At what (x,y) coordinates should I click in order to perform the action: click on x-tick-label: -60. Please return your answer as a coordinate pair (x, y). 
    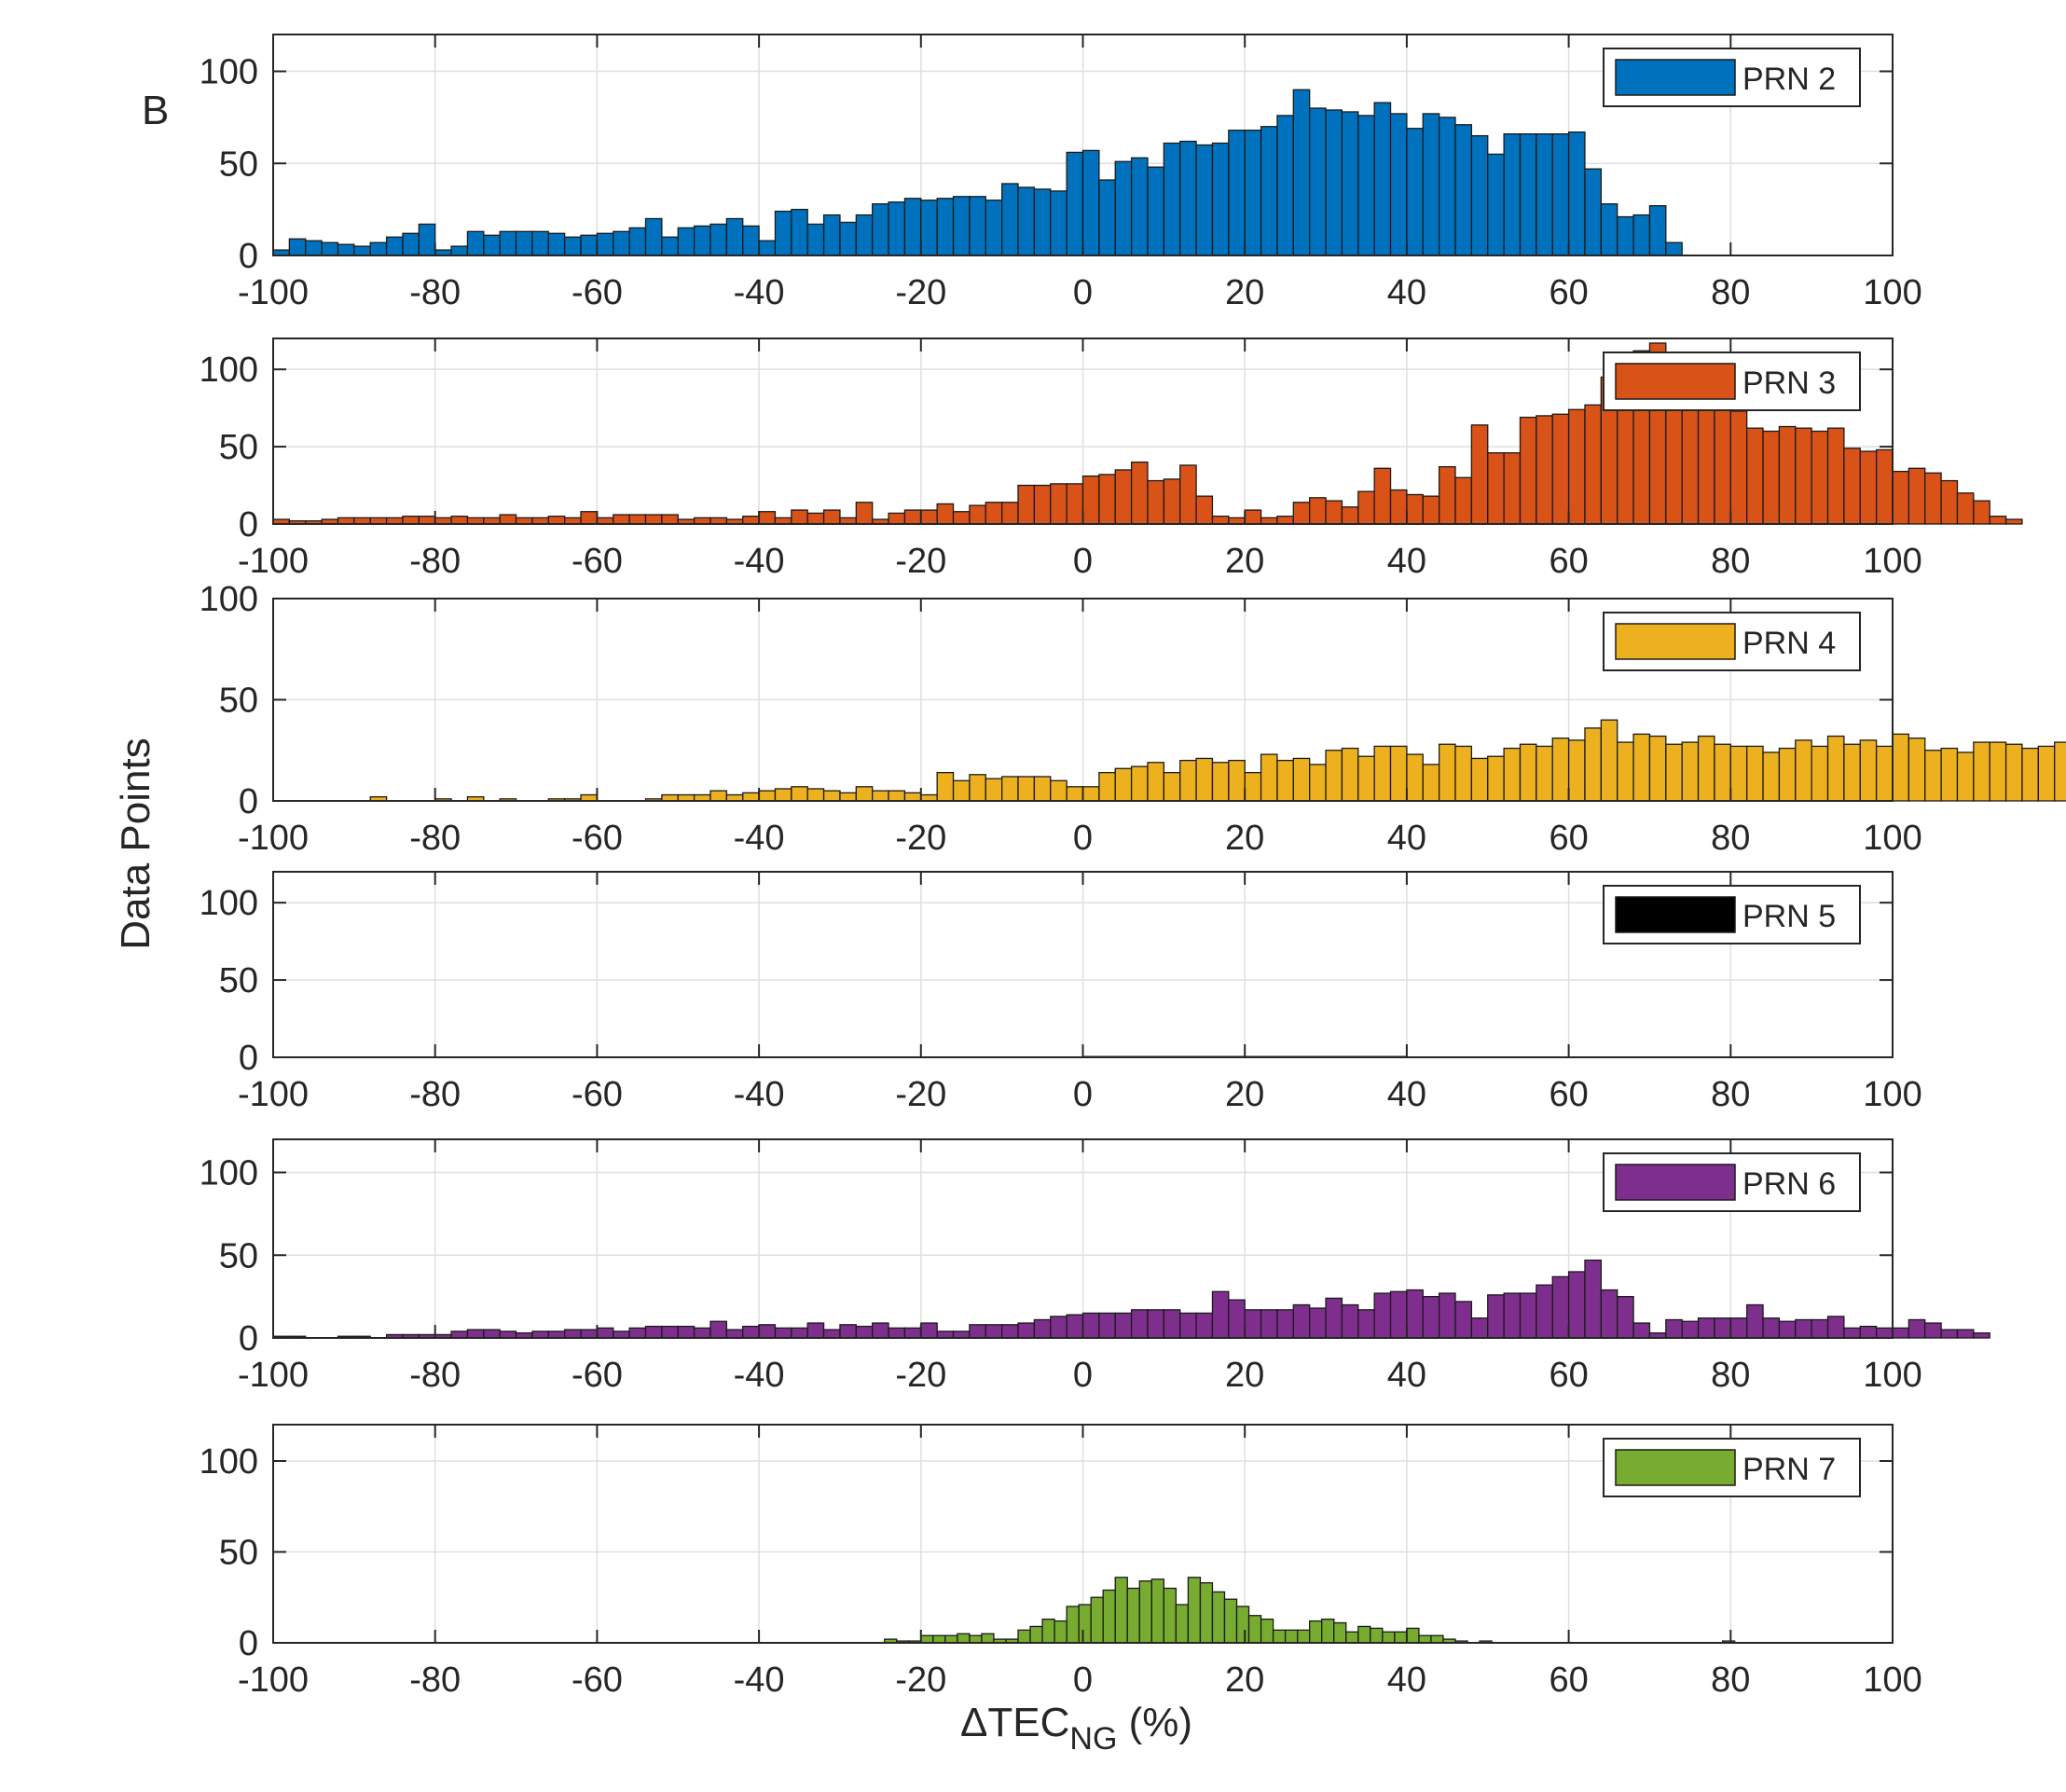
    Looking at the image, I should click on (597, 838).